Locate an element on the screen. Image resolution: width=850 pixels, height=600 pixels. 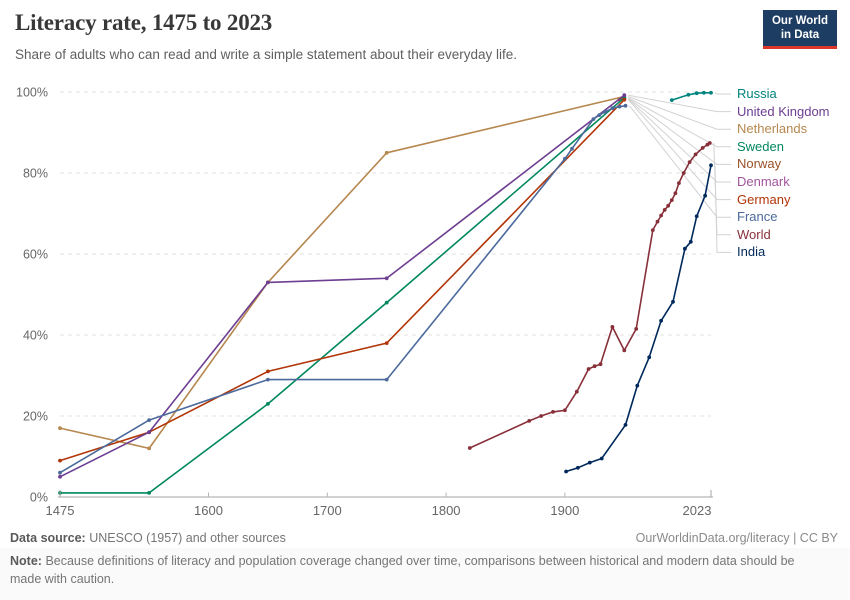
legend-item-world: World is located at coordinates (754, 234).